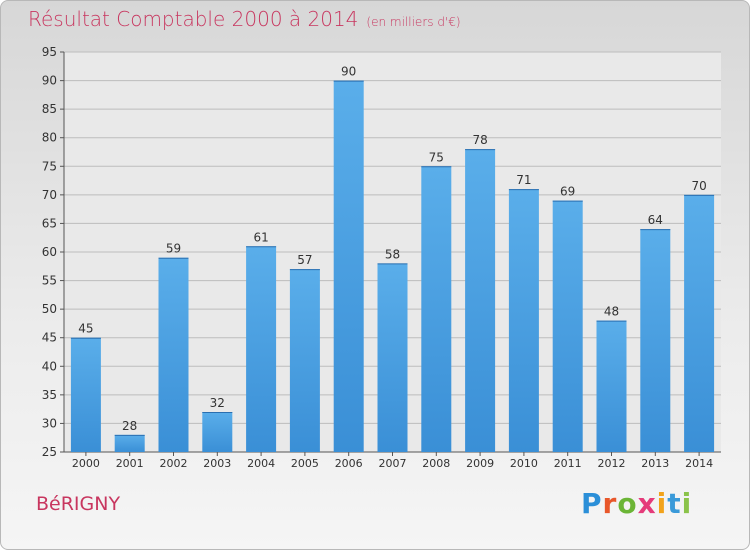  I want to click on bar-2003, so click(217, 432).